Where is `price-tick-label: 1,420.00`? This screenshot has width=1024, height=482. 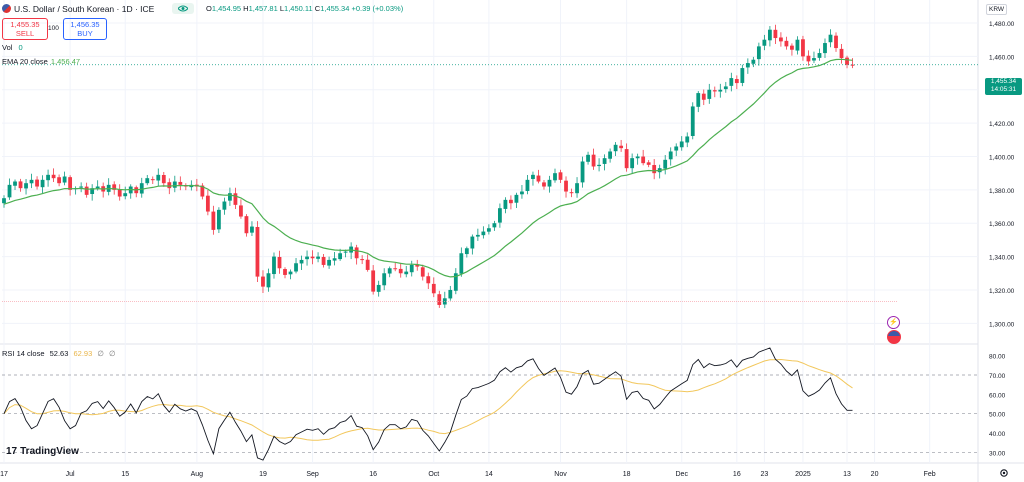 price-tick-label: 1,420.00 is located at coordinates (1002, 124).